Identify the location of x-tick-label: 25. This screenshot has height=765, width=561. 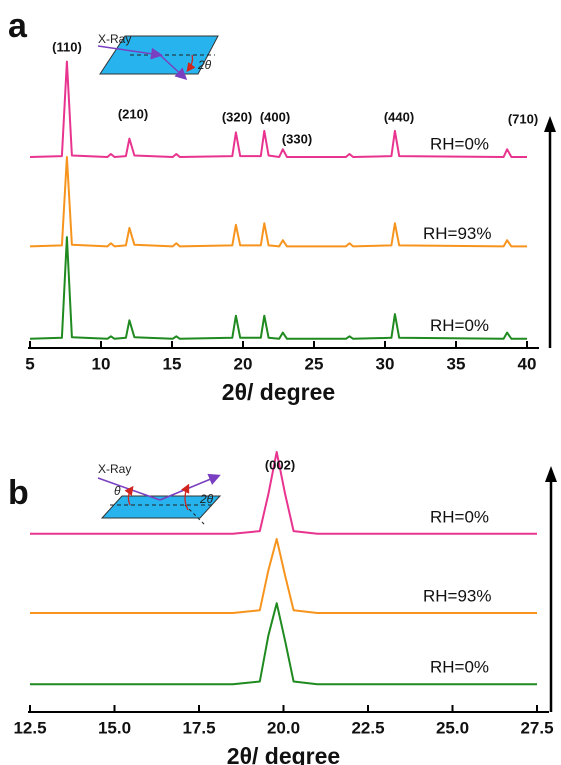
(314, 363).